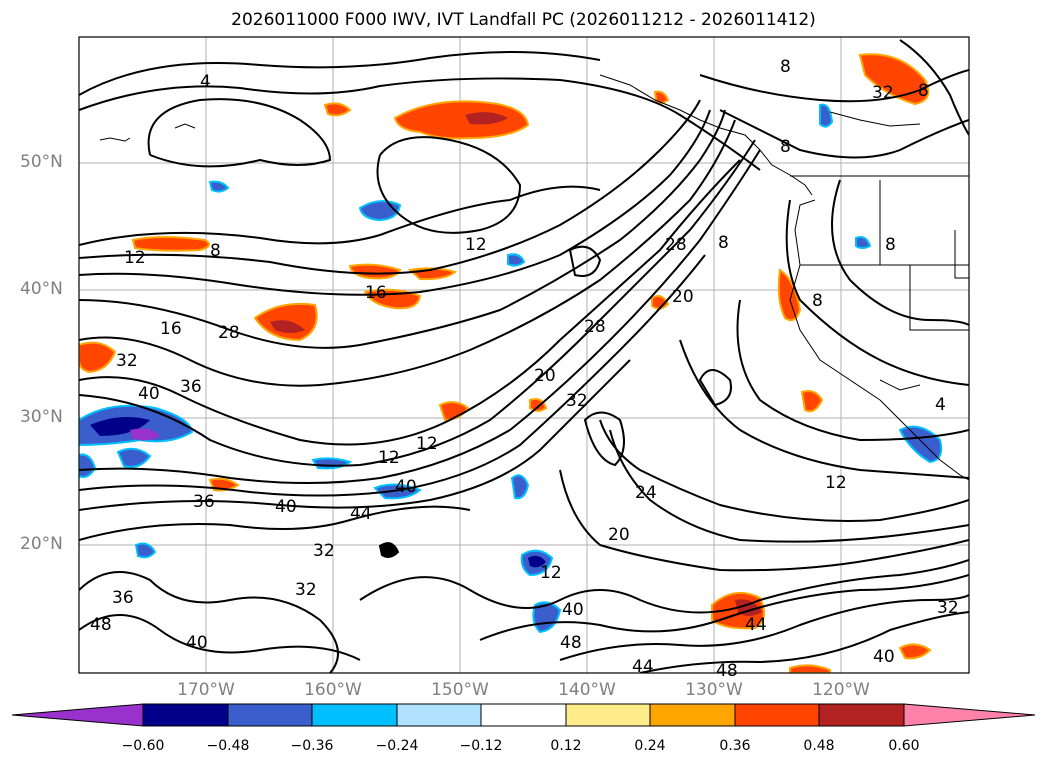 This screenshot has height=765, width=1047. What do you see at coordinates (650, 746) in the screenshot?
I see `colorbar-tick: 0.24` at bounding box center [650, 746].